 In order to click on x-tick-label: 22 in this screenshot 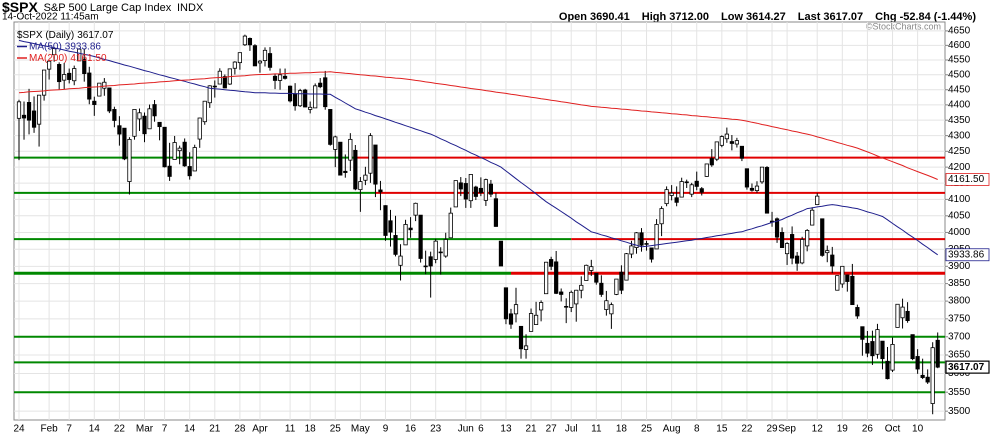, I will do `click(120, 429)`.